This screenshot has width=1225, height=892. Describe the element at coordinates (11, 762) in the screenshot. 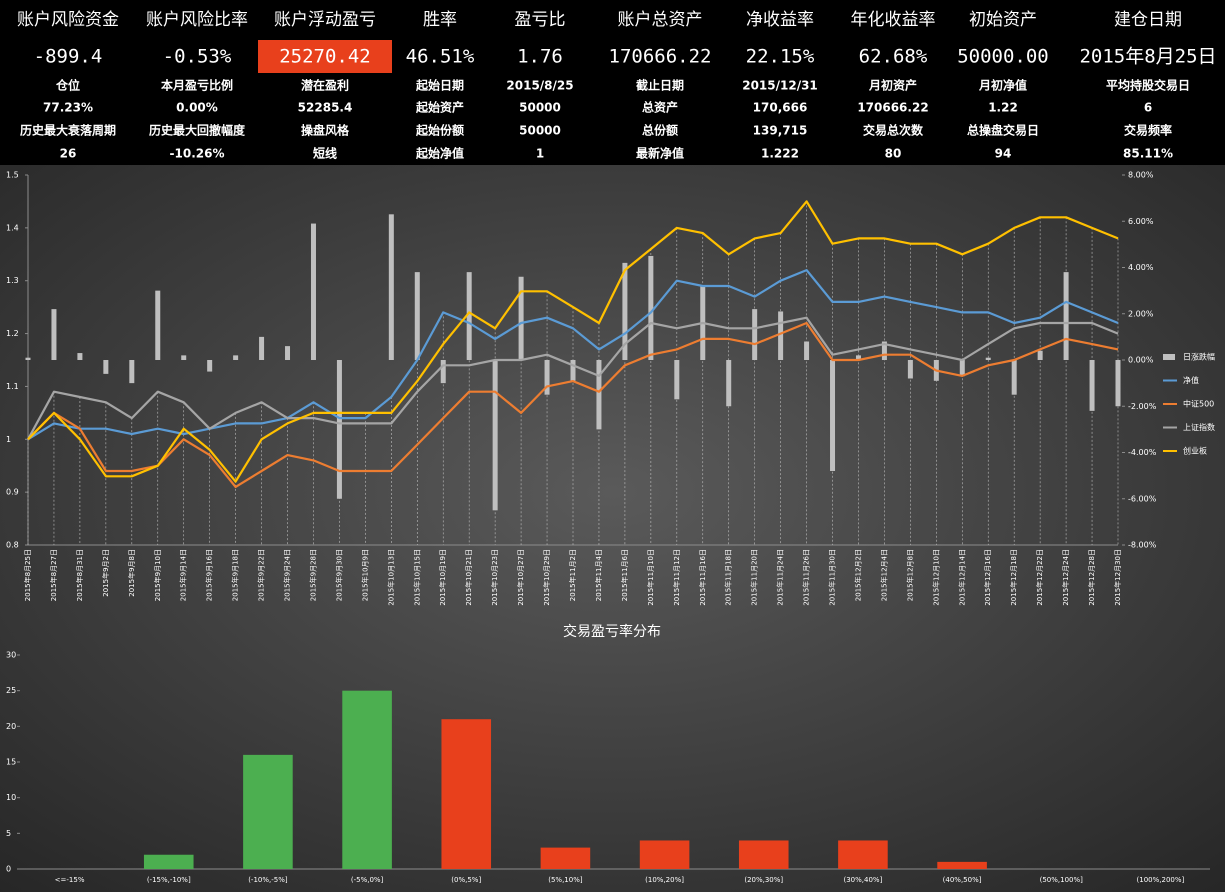

I see `y-tick-label: 15` at that location.